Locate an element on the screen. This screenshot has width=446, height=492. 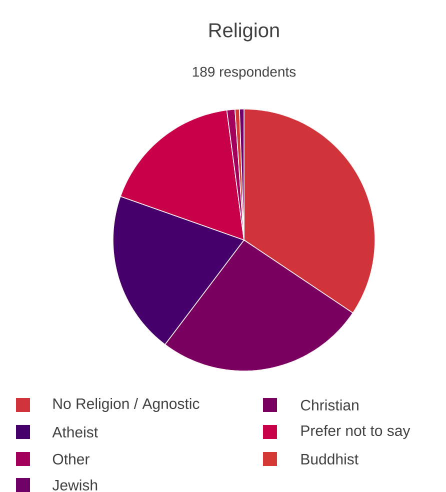
legend-label: Atheist is located at coordinates (75, 432).